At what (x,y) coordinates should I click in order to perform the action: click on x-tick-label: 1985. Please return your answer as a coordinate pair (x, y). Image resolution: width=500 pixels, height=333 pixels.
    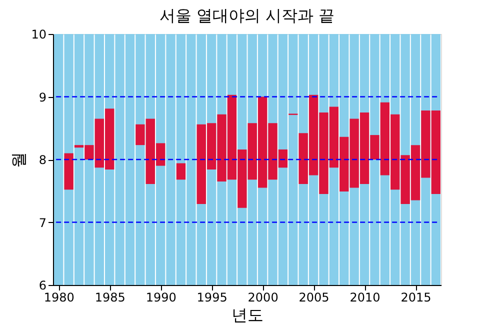
    Looking at the image, I should click on (110, 297).